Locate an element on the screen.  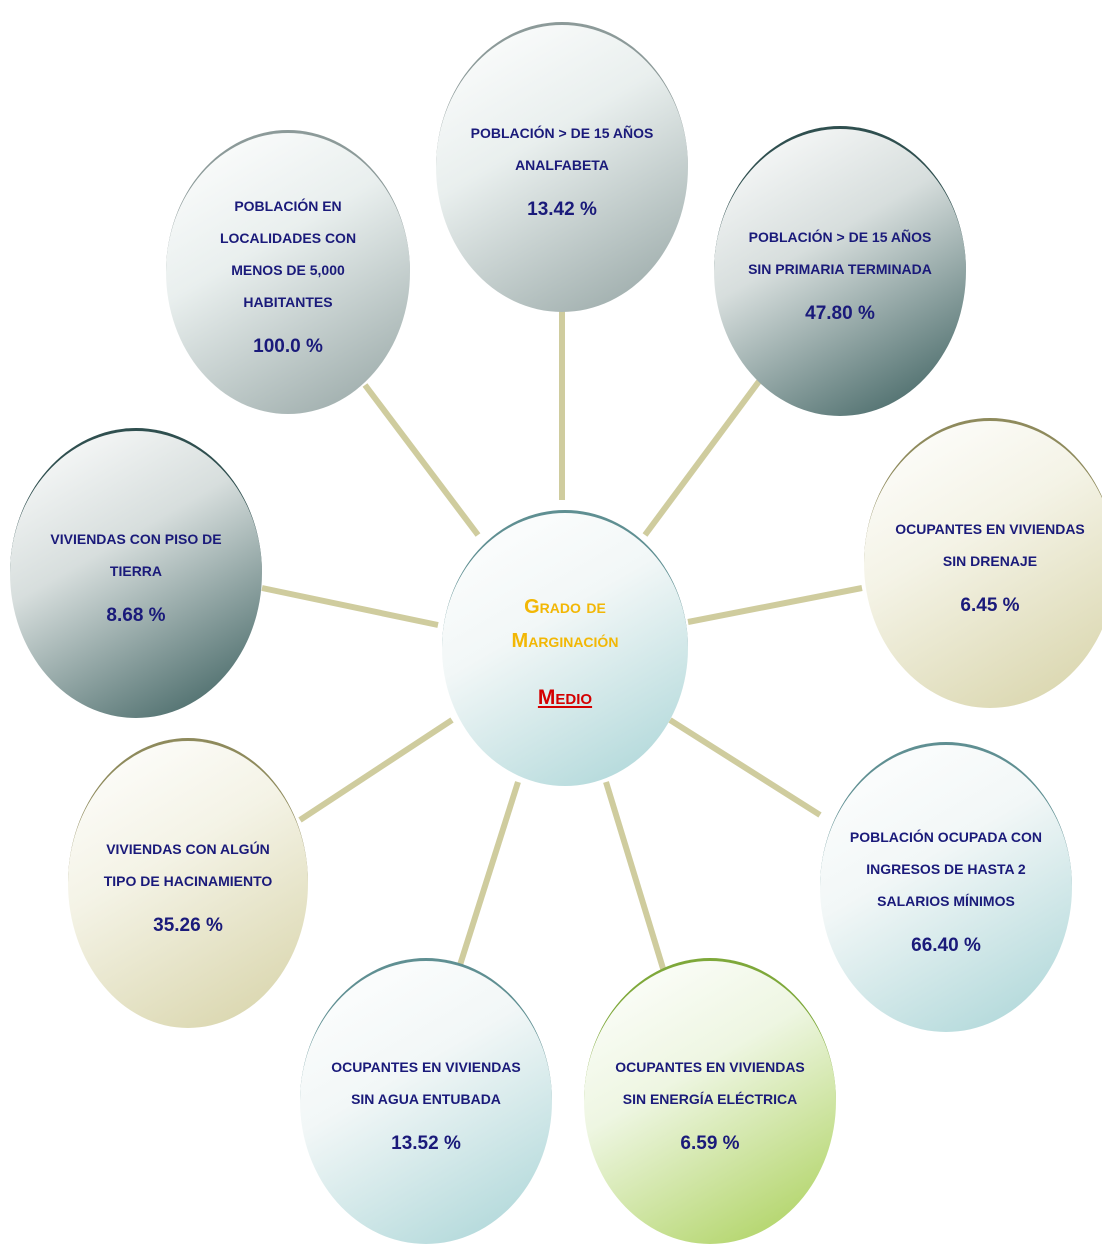
node-value: 13.42 % is located at coordinates (562, 209).